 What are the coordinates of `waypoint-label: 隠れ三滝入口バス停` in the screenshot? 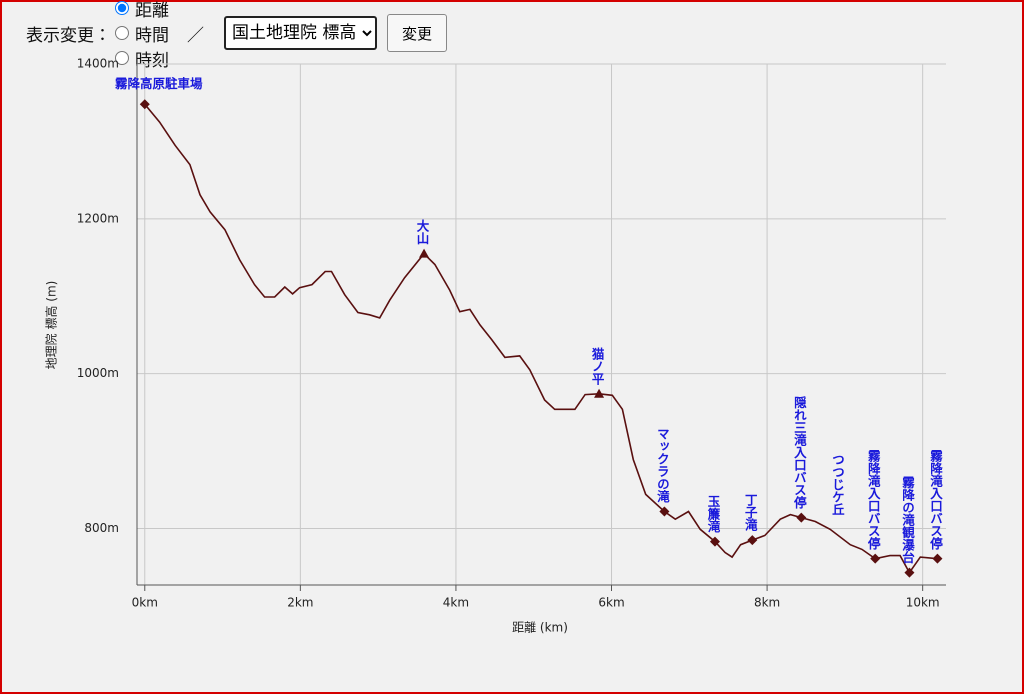 It's located at (799, 452).